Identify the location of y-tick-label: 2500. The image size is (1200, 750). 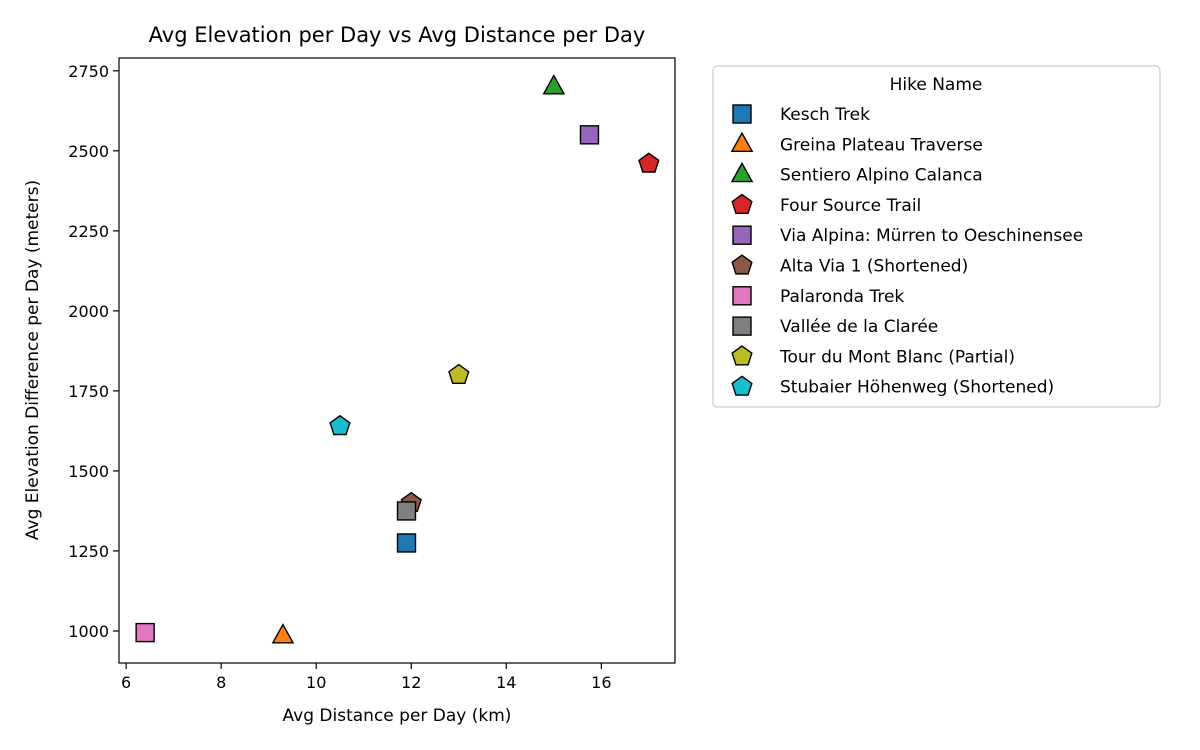
(88, 151).